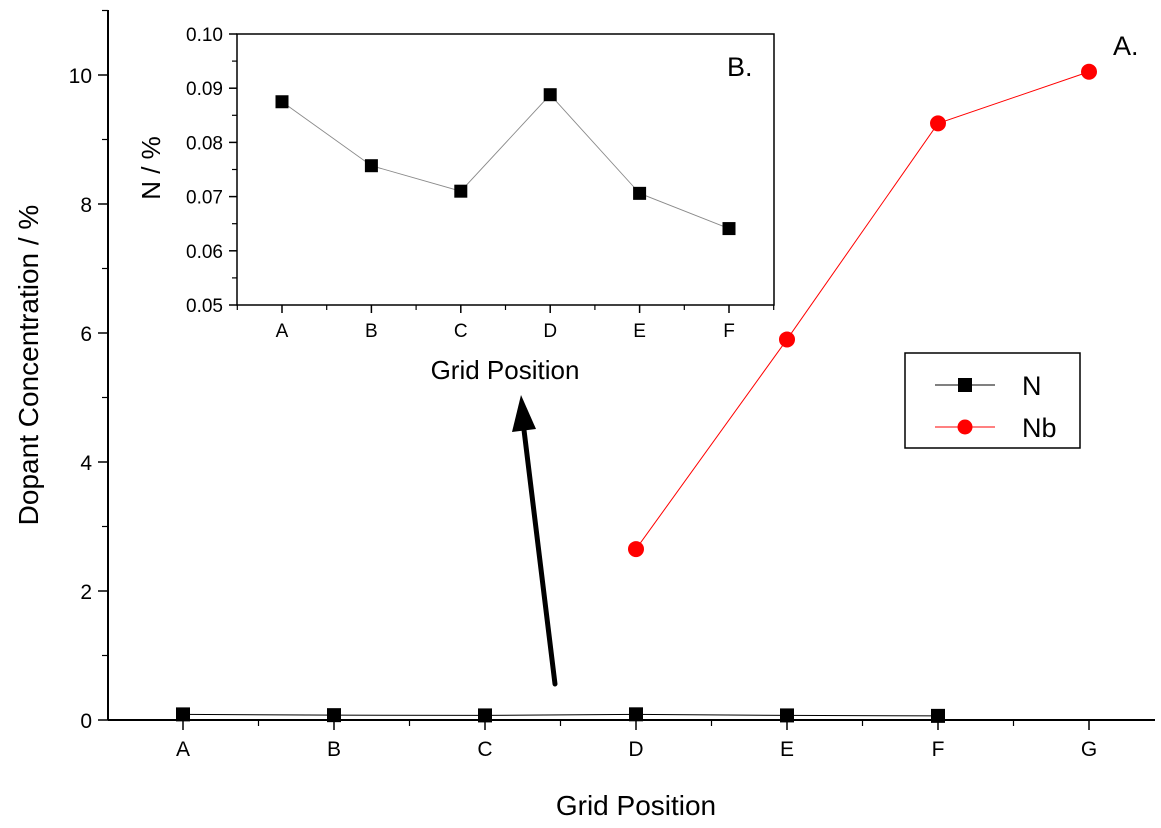 The image size is (1161, 828). Describe the element at coordinates (1126, 46) in the screenshot. I see `main-panel-label: A.` at that location.